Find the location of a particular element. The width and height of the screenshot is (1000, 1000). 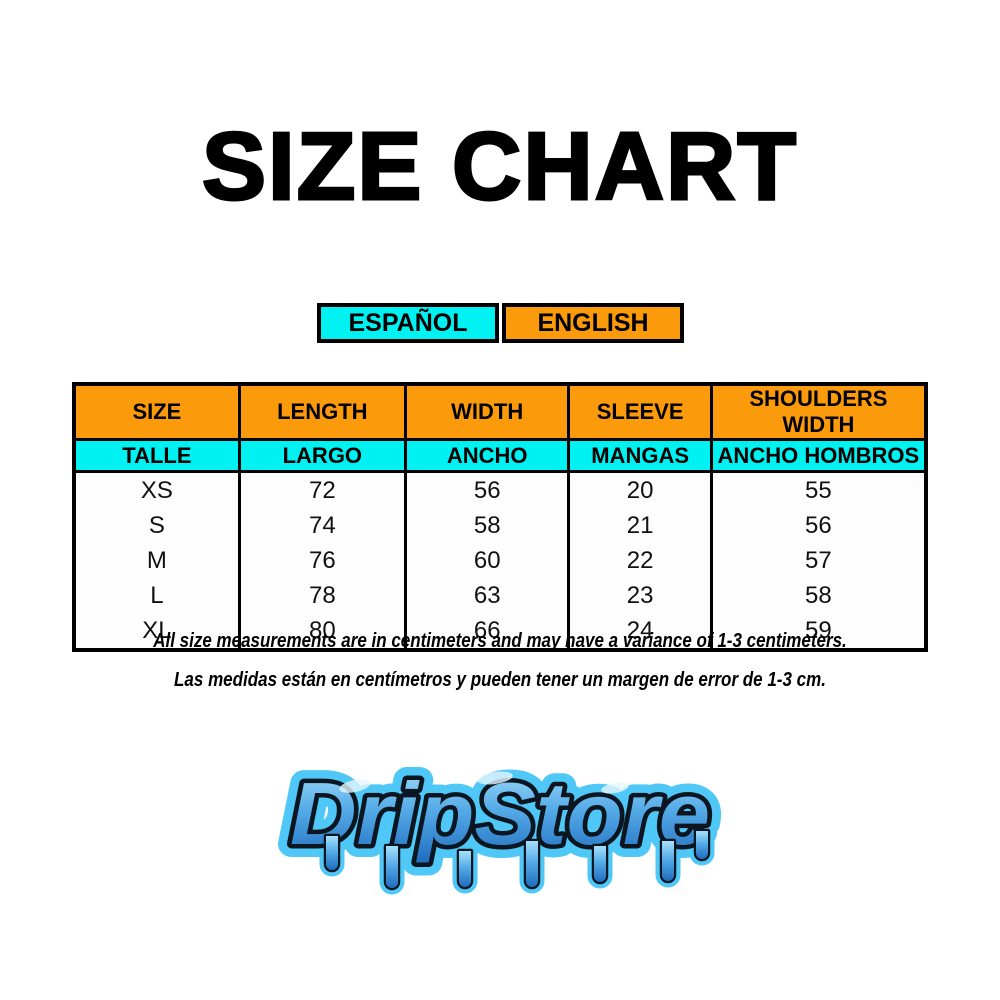

measurement-cell: 74 is located at coordinates (322, 525).